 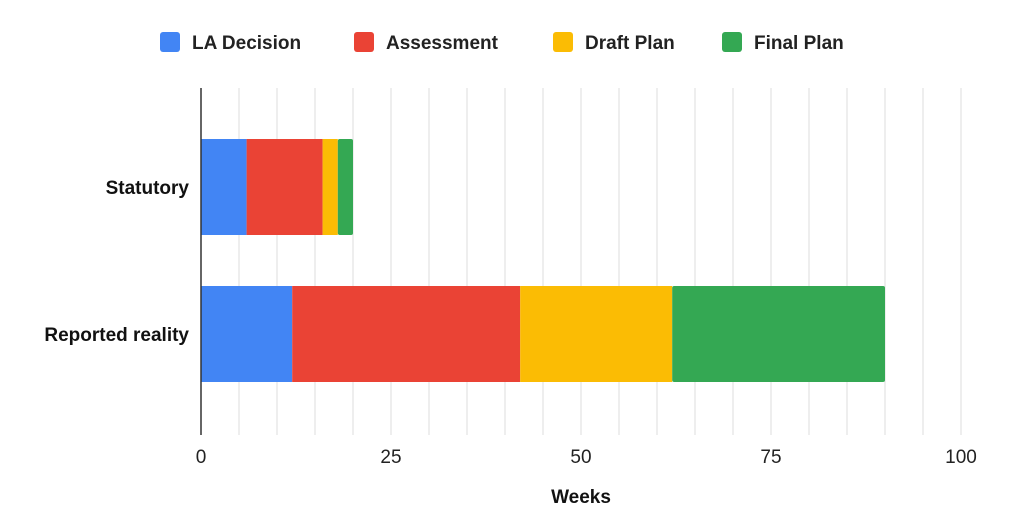 I want to click on legend-item: Draft Plan, so click(x=614, y=43).